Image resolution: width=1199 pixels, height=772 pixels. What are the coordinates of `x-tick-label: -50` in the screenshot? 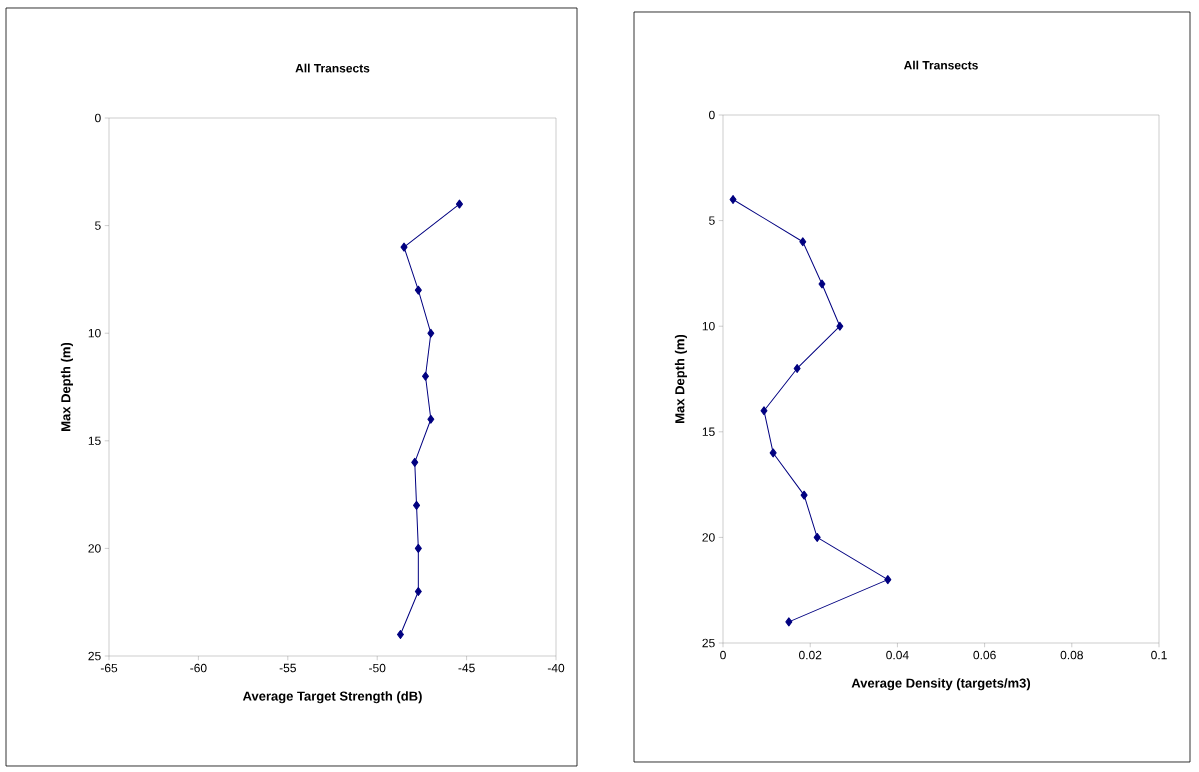 It's located at (377, 668).